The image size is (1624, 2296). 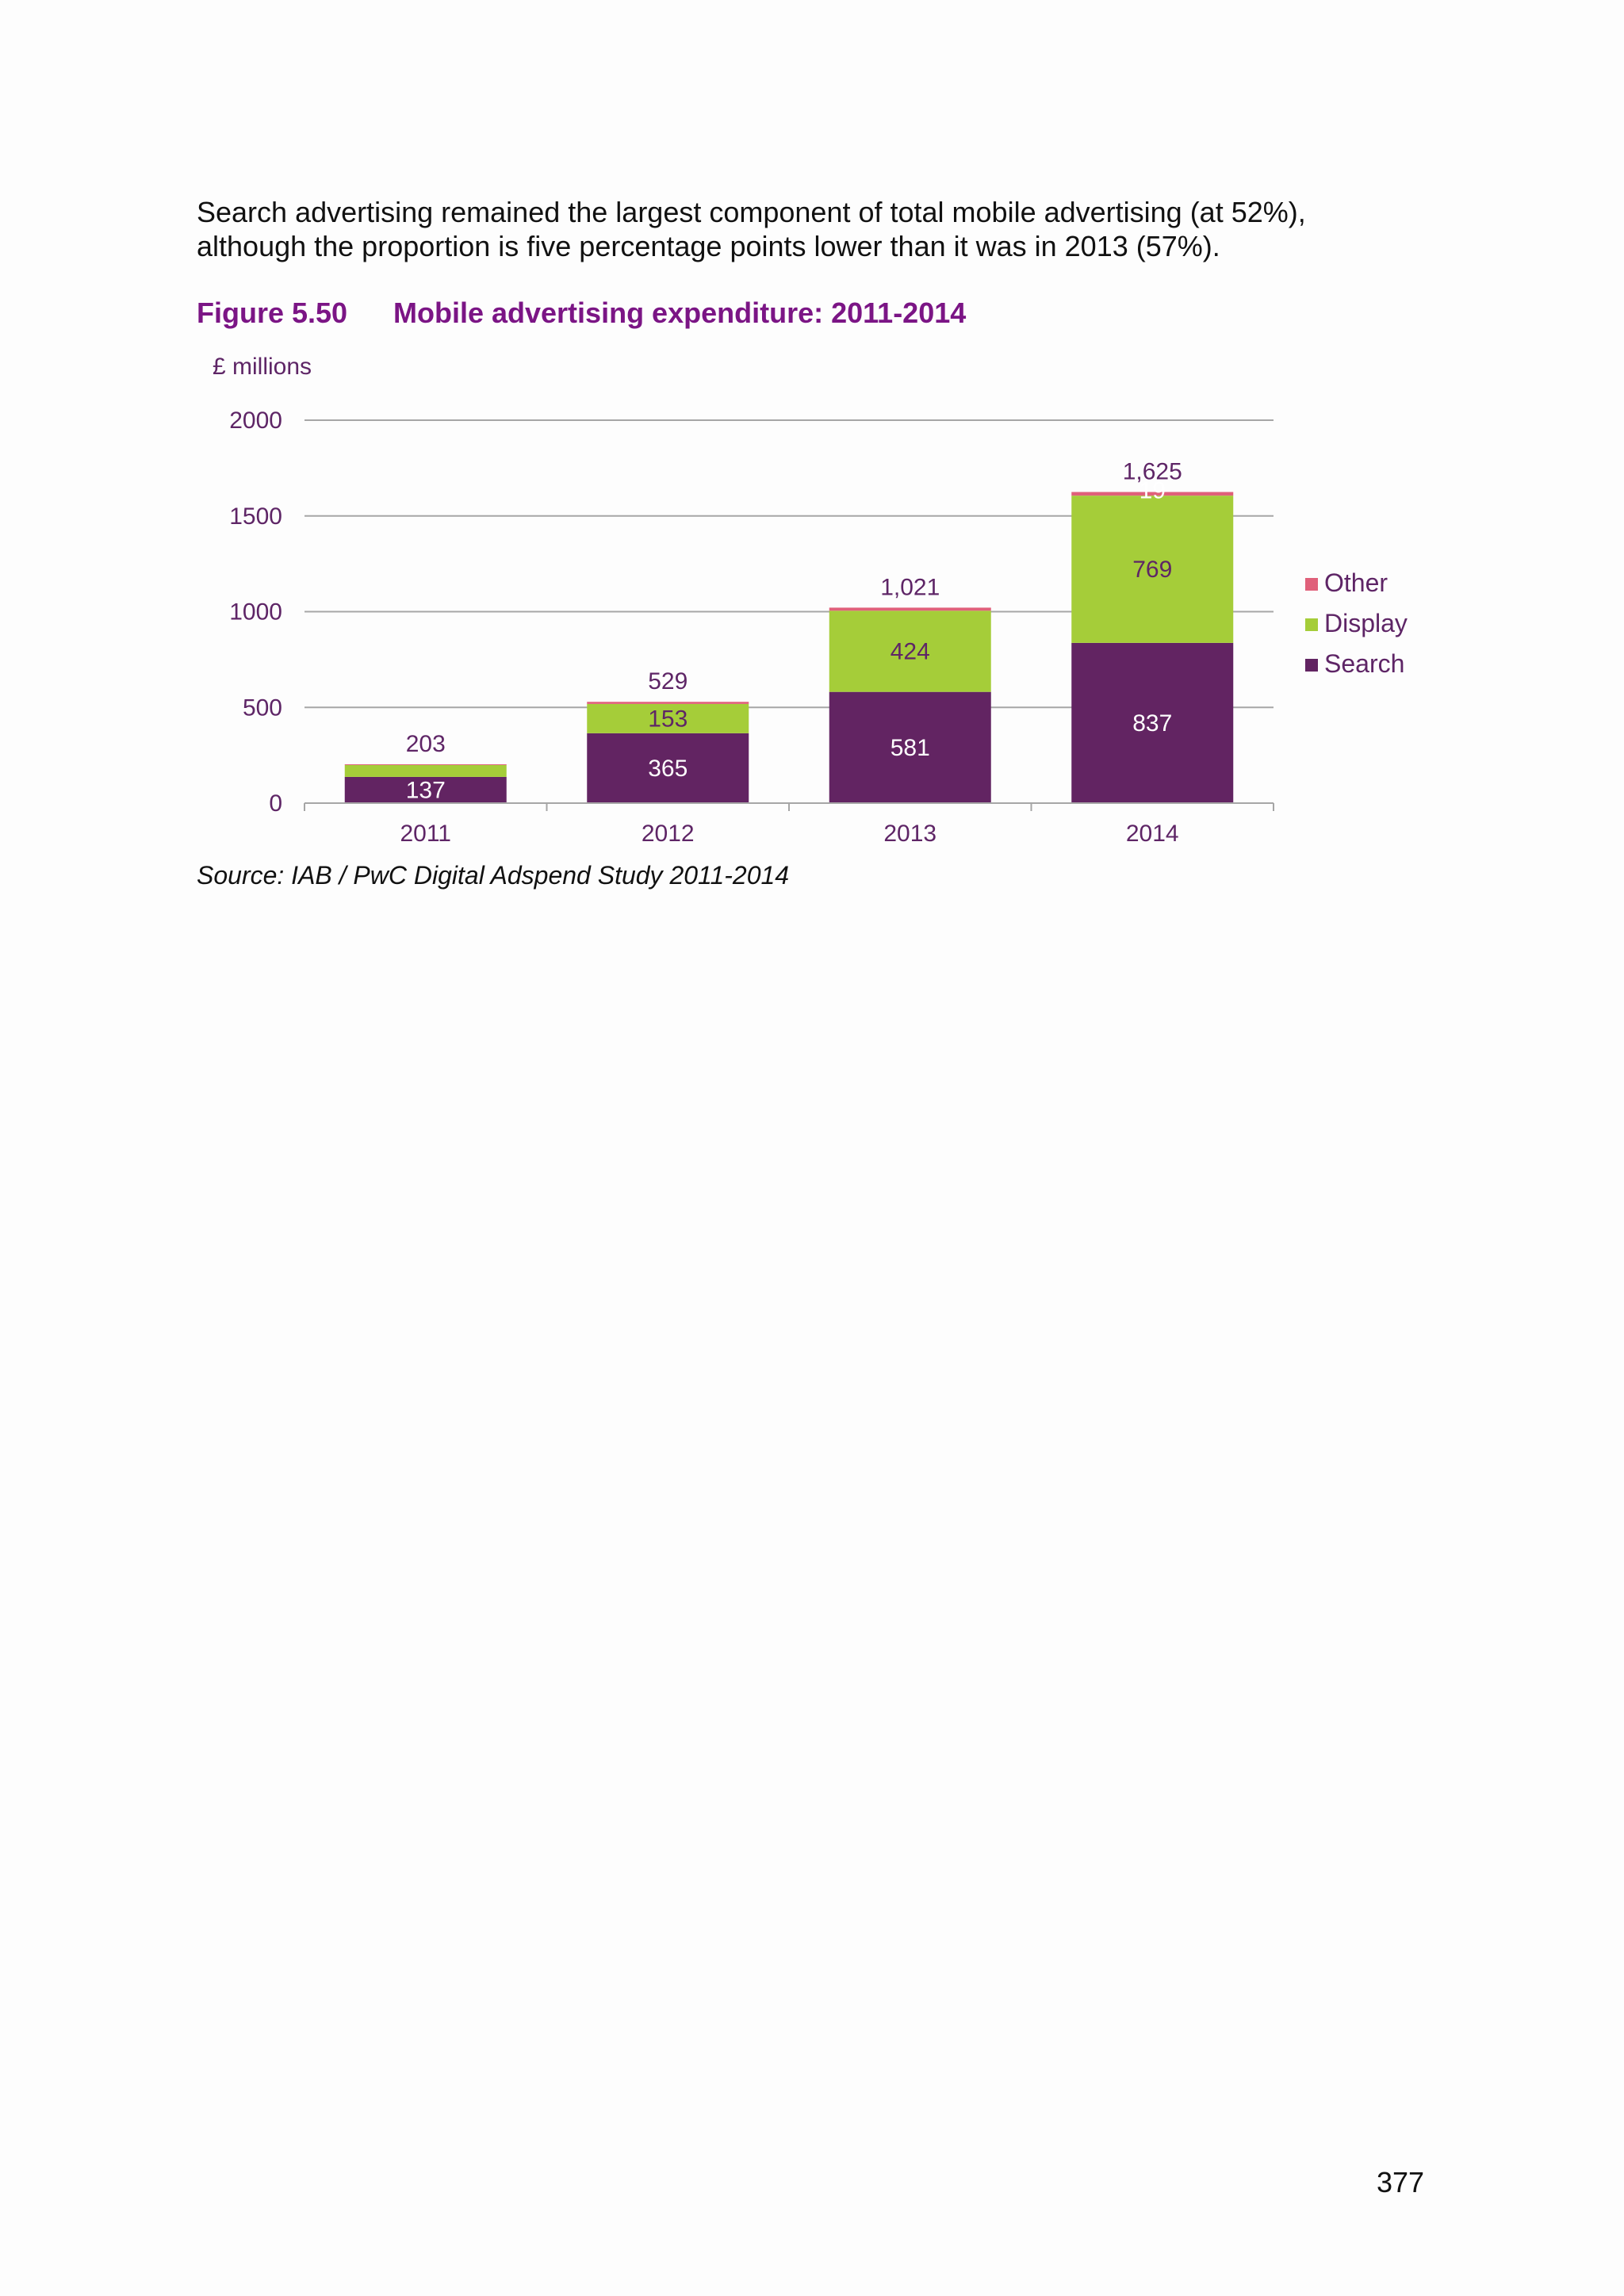 What do you see at coordinates (1311, 666) in the screenshot?
I see `legend-swatch-search` at bounding box center [1311, 666].